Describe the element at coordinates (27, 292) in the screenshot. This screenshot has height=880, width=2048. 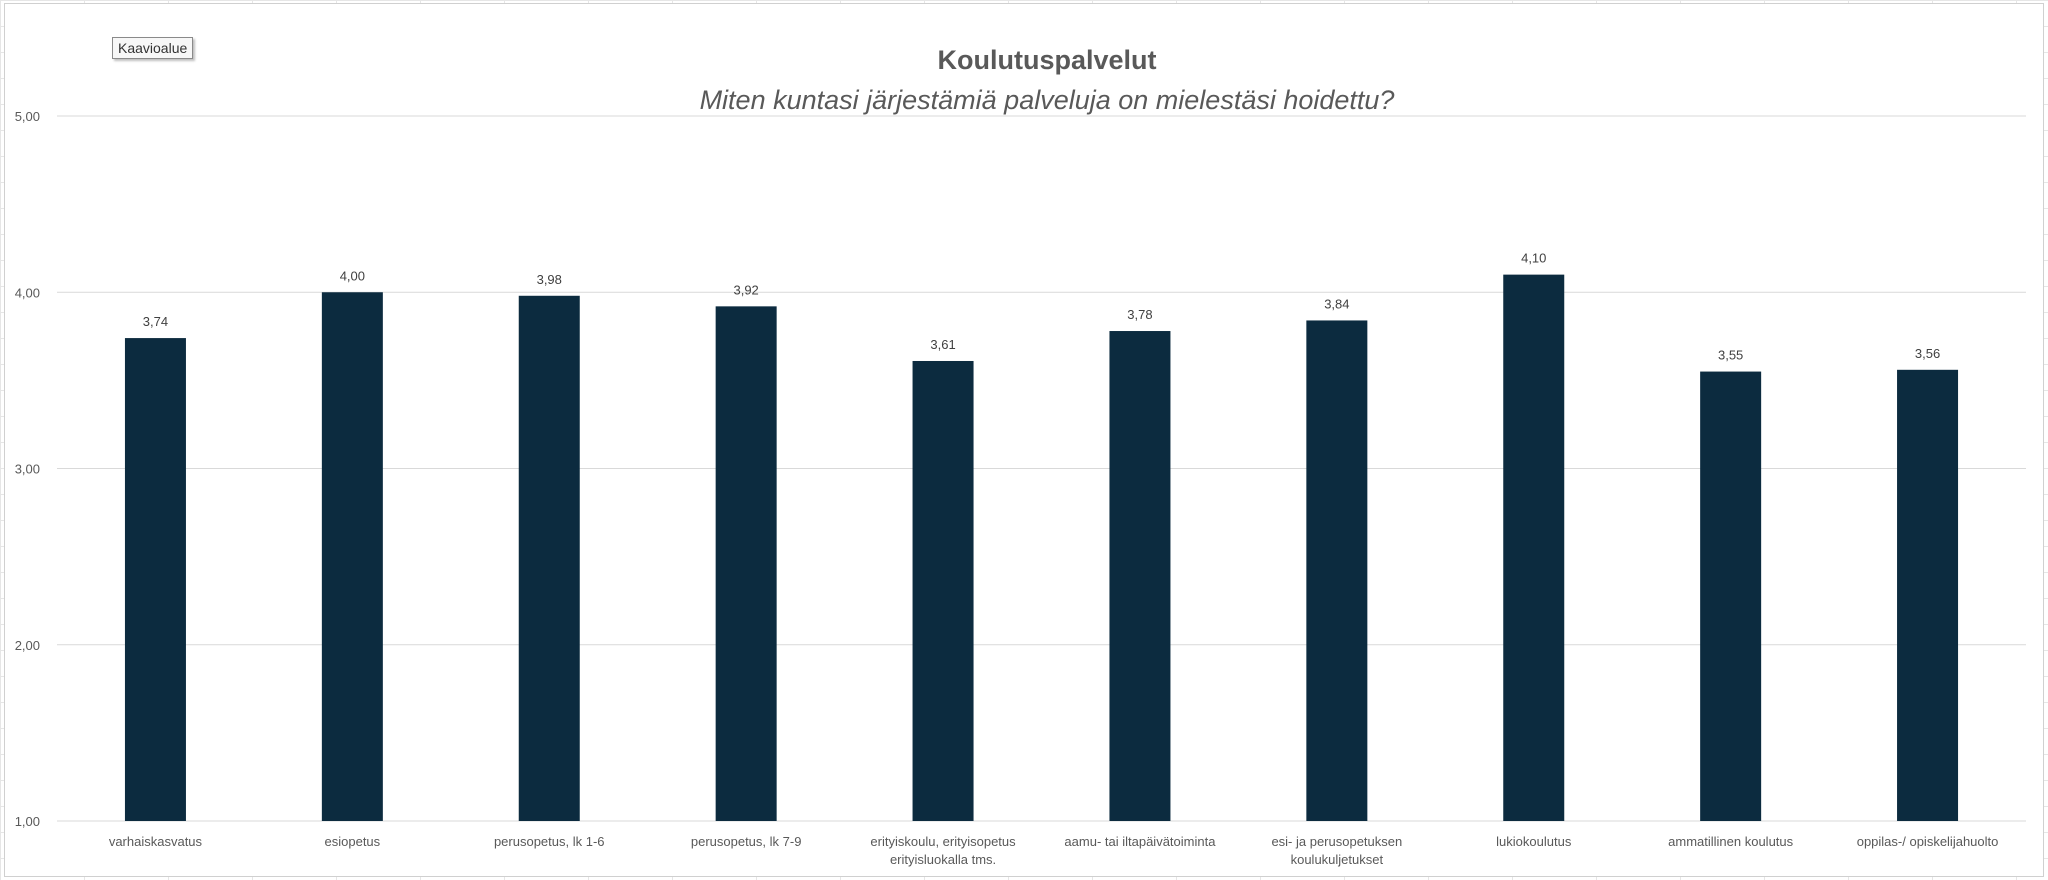
I see `y-tick-label: 4,00` at that location.